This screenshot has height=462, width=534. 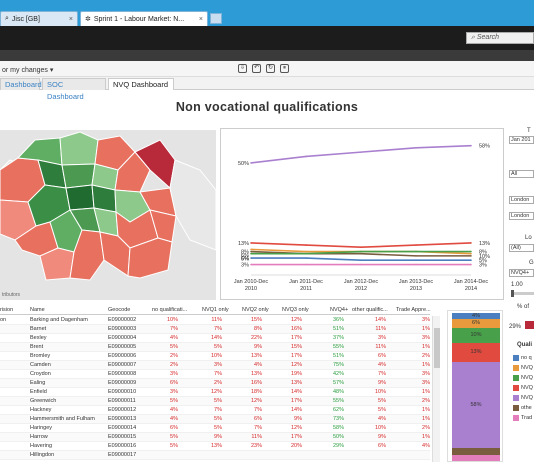 I want to click on cell-value: 1%, so click(x=426, y=392).